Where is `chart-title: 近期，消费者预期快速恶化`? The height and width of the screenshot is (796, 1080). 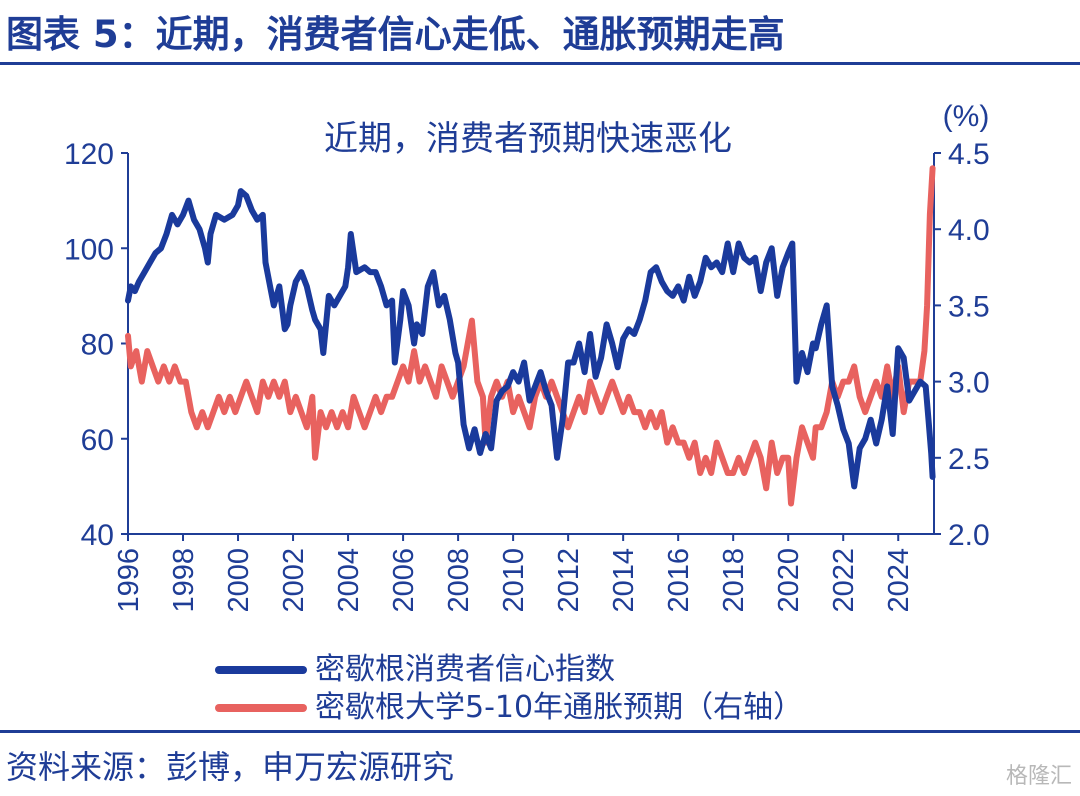
chart-title: 近期，消费者预期快速恶化 is located at coordinates (528, 139).